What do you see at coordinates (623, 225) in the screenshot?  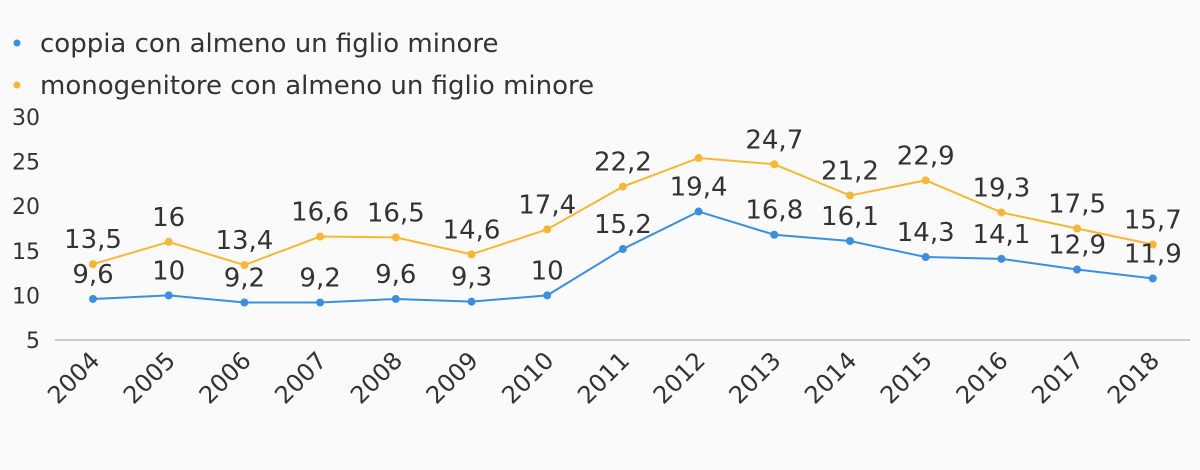 I see `data-label: 15,2` at bounding box center [623, 225].